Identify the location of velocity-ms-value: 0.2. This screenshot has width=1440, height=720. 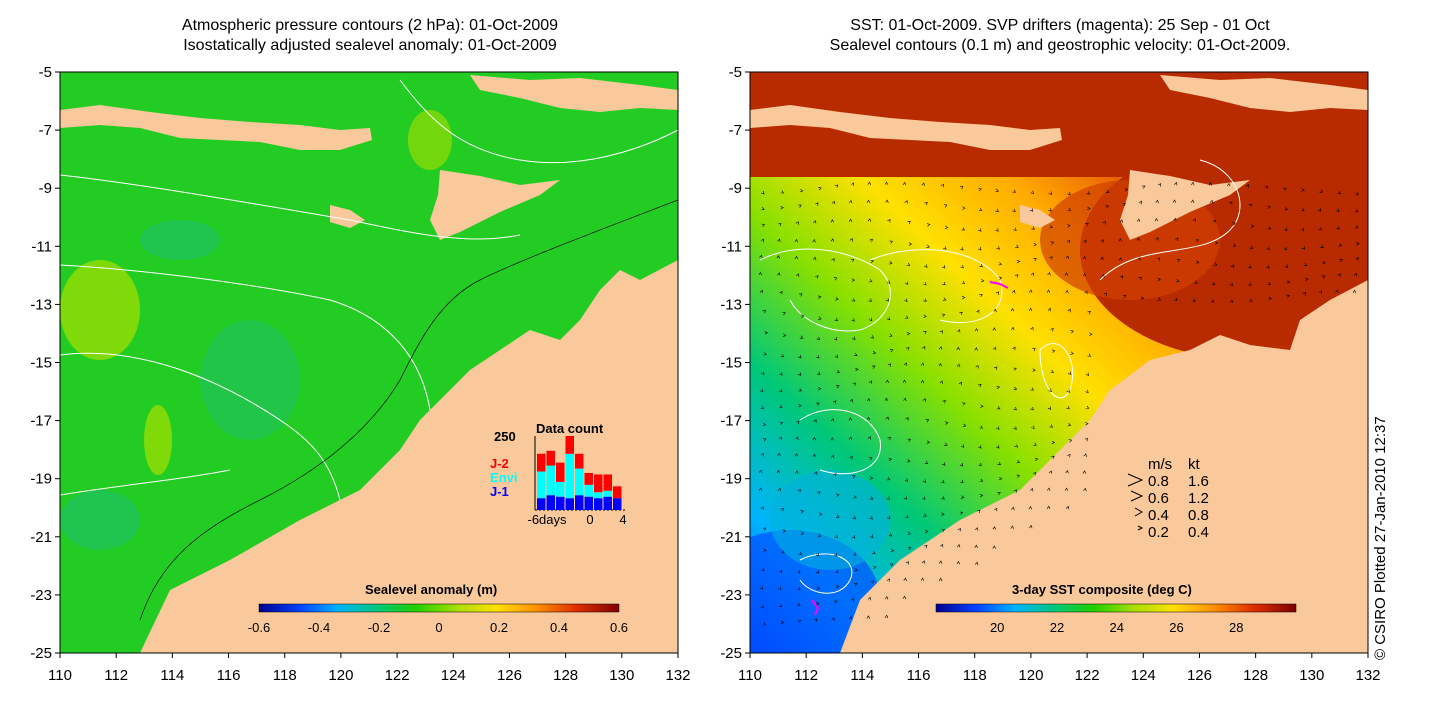
(1158, 532).